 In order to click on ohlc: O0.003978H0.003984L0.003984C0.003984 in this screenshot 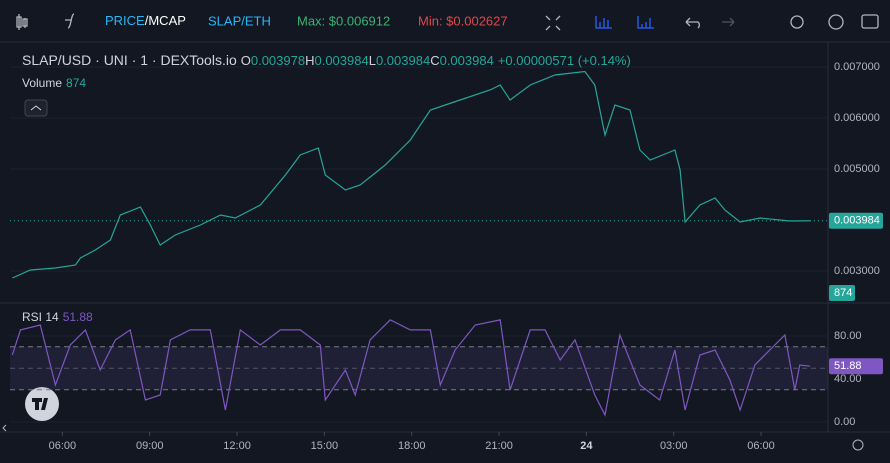, I will do `click(367, 60)`.